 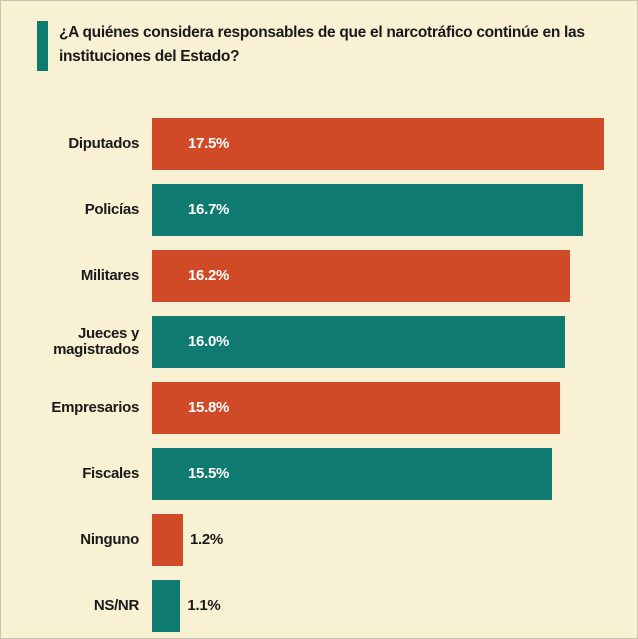 What do you see at coordinates (209, 407) in the screenshot?
I see `value-label: 15.8%` at bounding box center [209, 407].